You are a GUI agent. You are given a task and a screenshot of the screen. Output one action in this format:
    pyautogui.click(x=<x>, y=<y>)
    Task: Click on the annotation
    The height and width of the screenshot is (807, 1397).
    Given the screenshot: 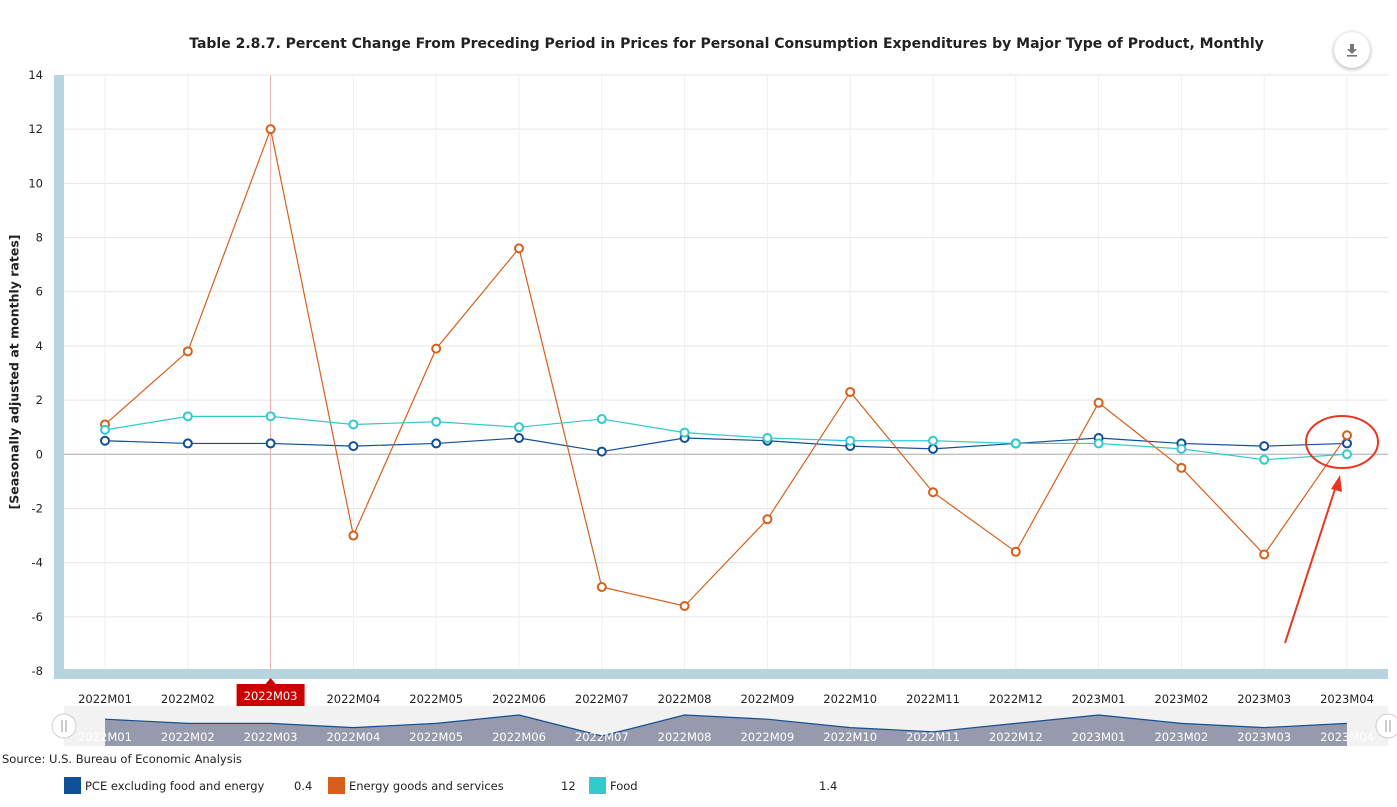 What is the action you would take?
    pyautogui.click(x=1331, y=529)
    